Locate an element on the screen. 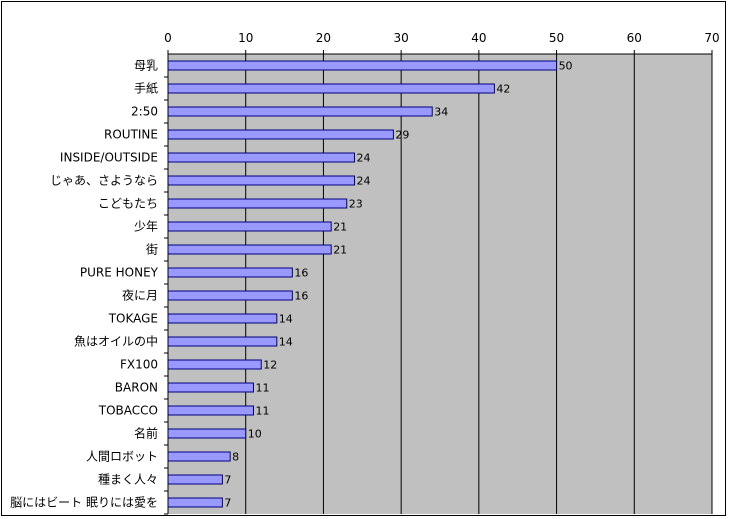 This screenshot has width=729, height=519. bar-value-label: 10 is located at coordinates (255, 434).